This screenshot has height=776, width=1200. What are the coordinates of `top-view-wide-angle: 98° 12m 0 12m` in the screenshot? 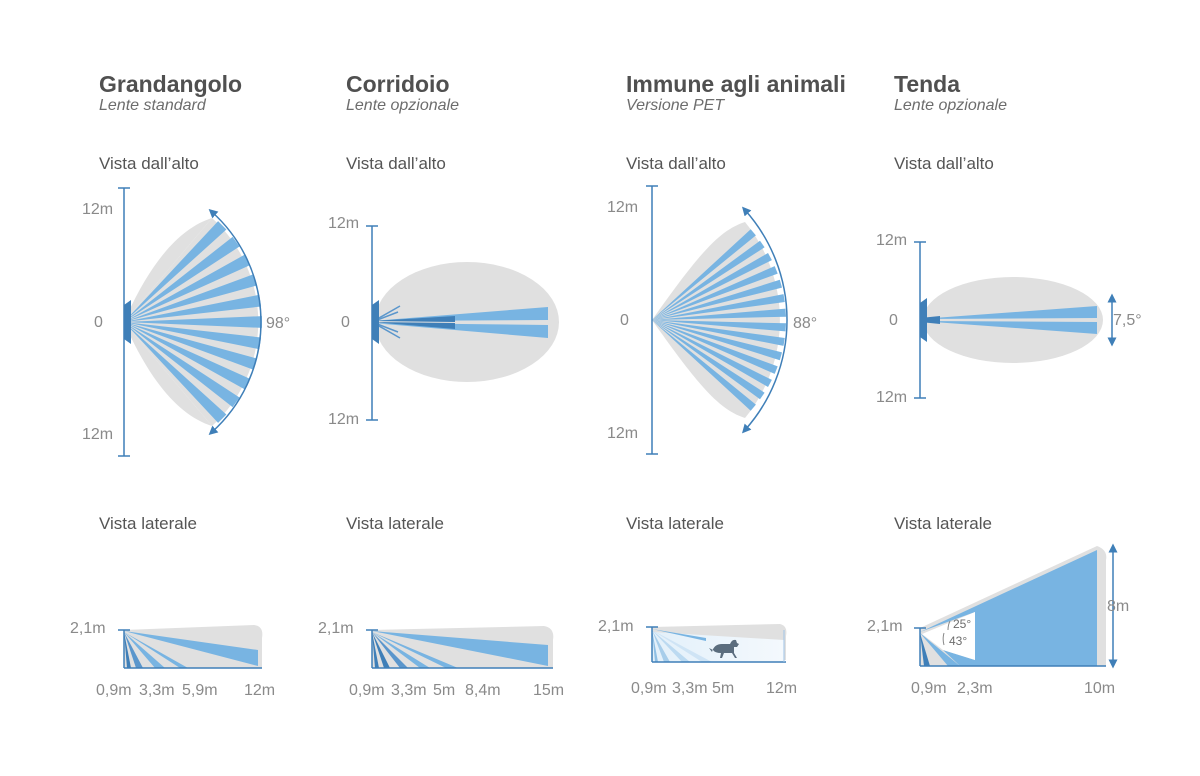 It's located at (186, 322).